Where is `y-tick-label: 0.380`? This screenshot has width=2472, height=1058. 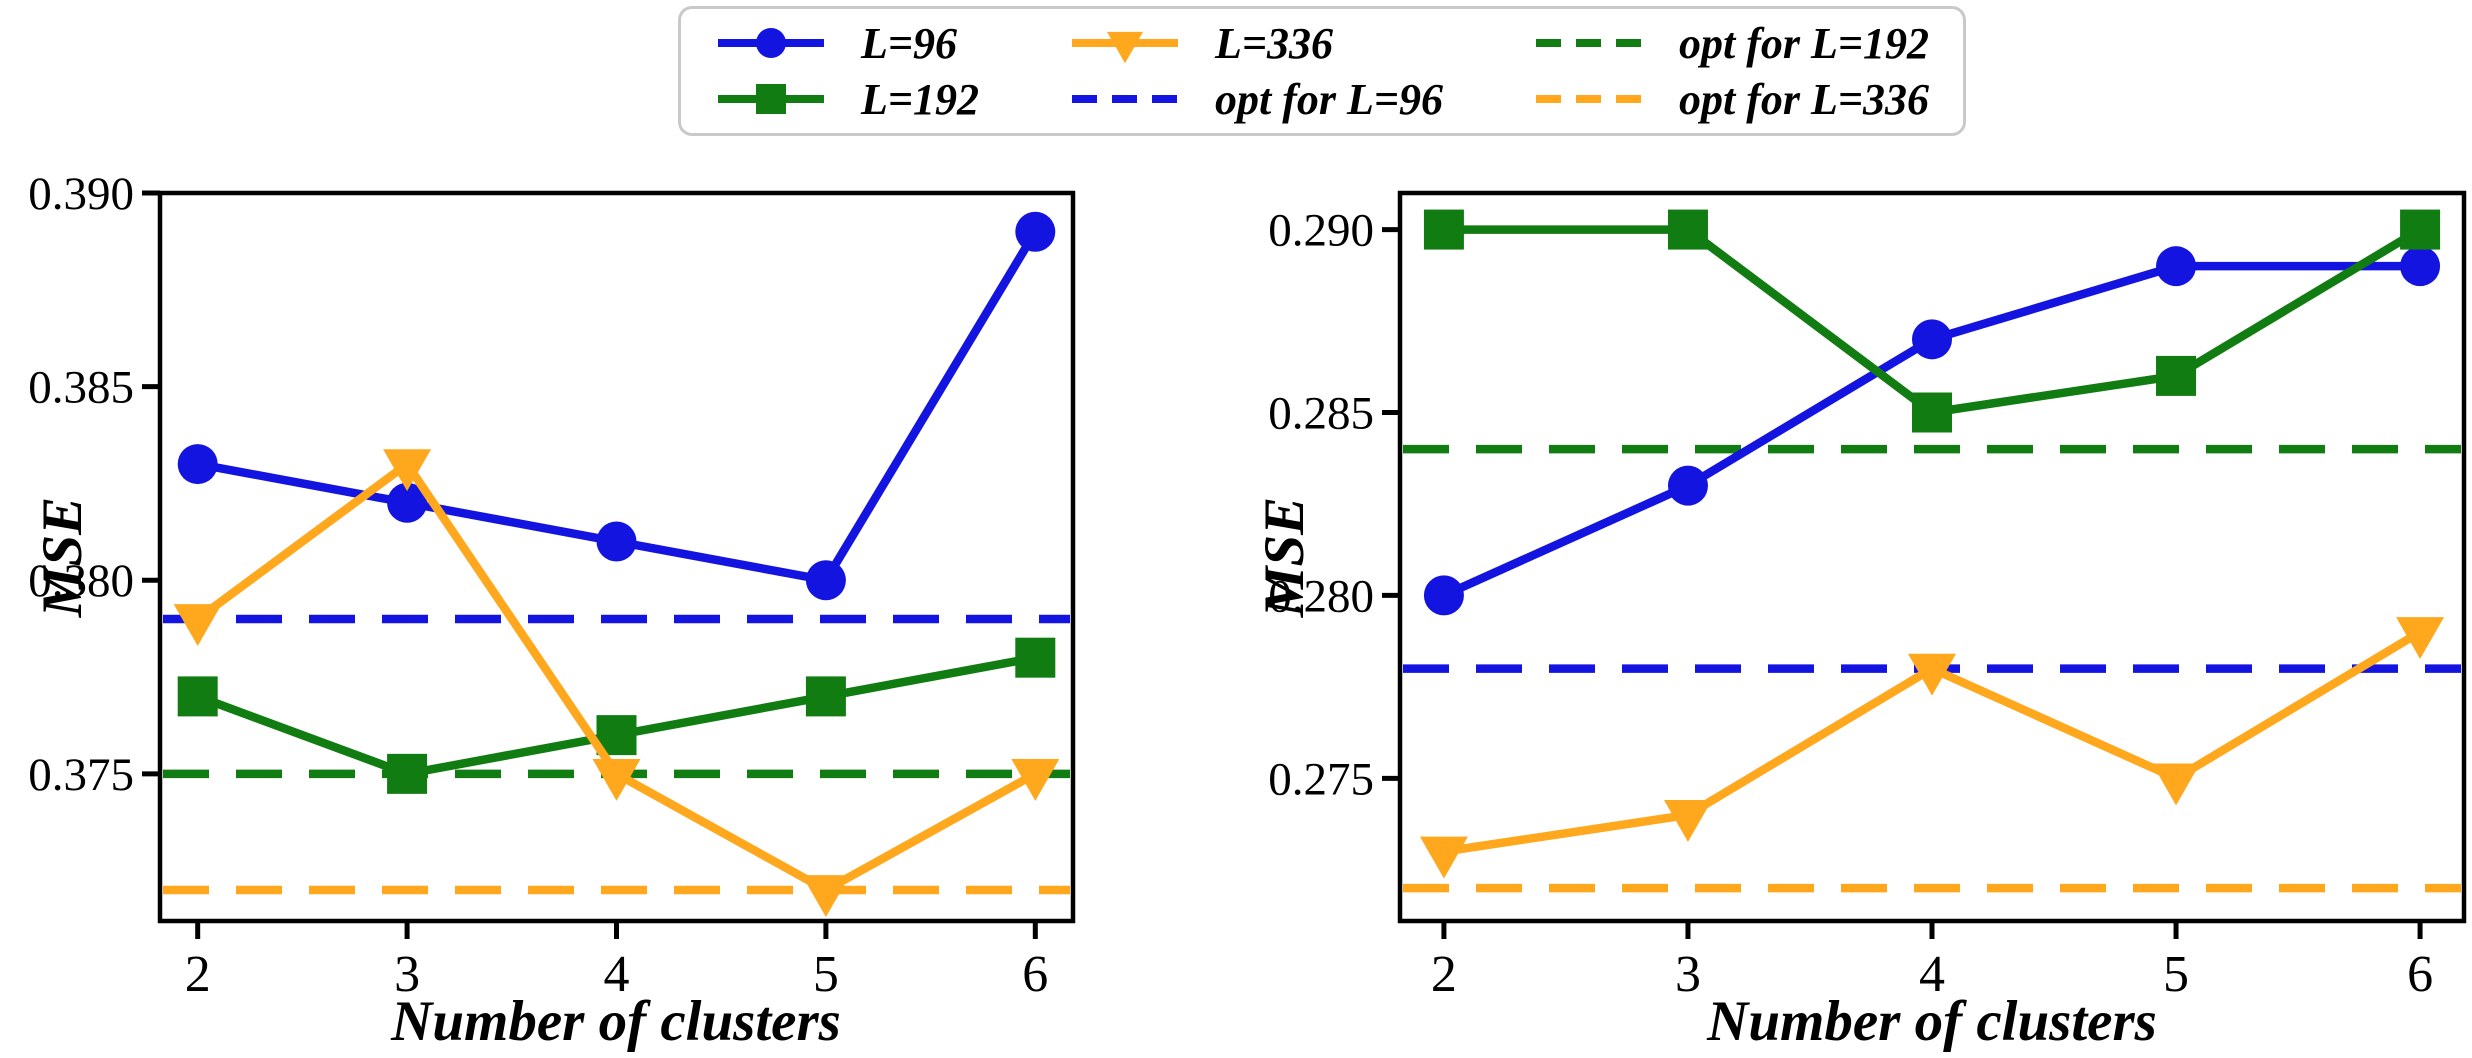 y-tick-label: 0.380 is located at coordinates (81, 581).